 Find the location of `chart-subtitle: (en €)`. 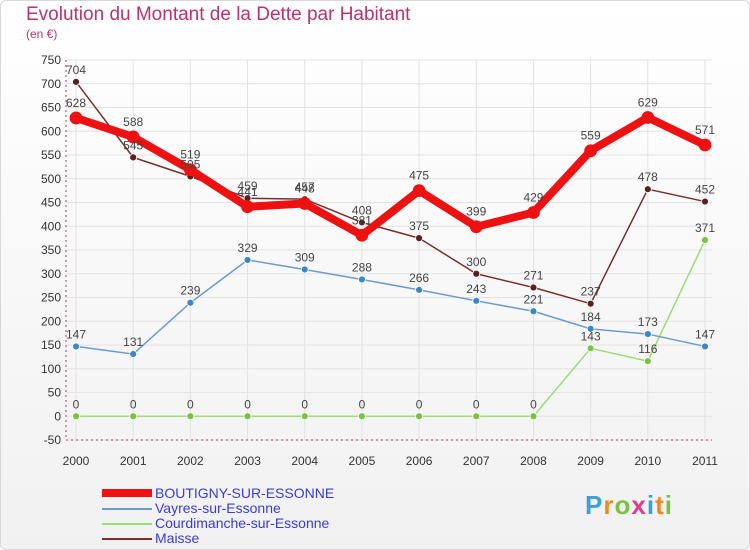

chart-subtitle: (en €) is located at coordinates (42, 34).